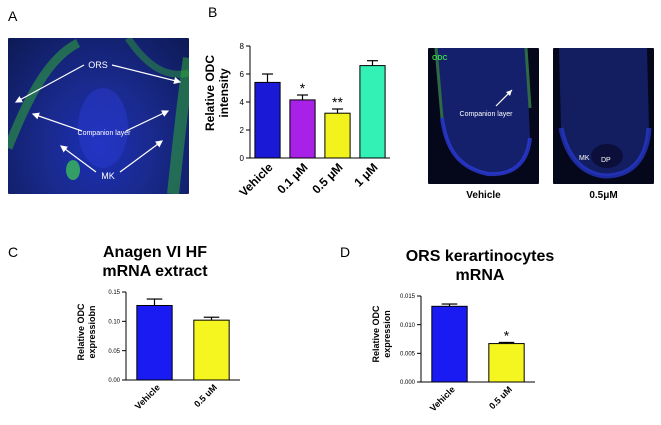 This screenshot has width=661, height=425. What do you see at coordinates (303, 88) in the screenshot?
I see `chart-b-significance: *` at bounding box center [303, 88].